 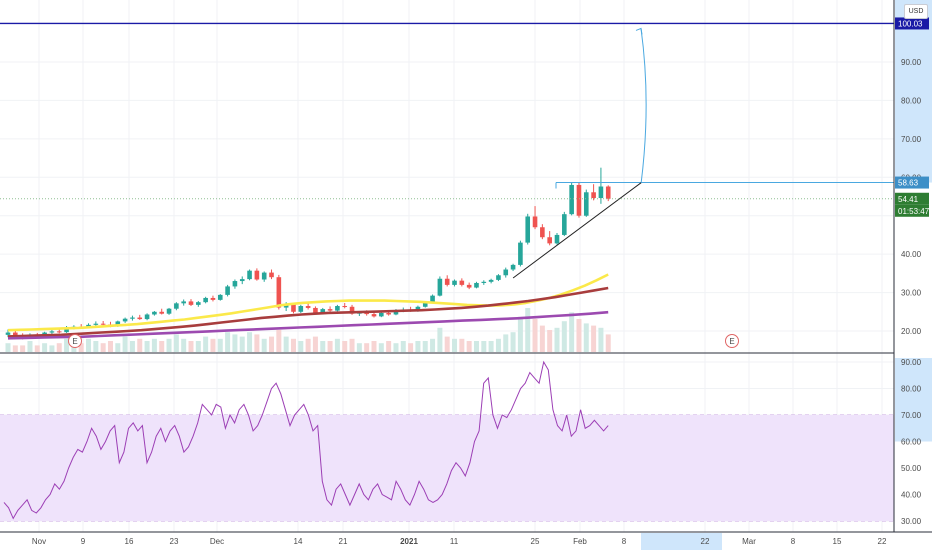 I want to click on currency-button: USD, so click(x=916, y=11).